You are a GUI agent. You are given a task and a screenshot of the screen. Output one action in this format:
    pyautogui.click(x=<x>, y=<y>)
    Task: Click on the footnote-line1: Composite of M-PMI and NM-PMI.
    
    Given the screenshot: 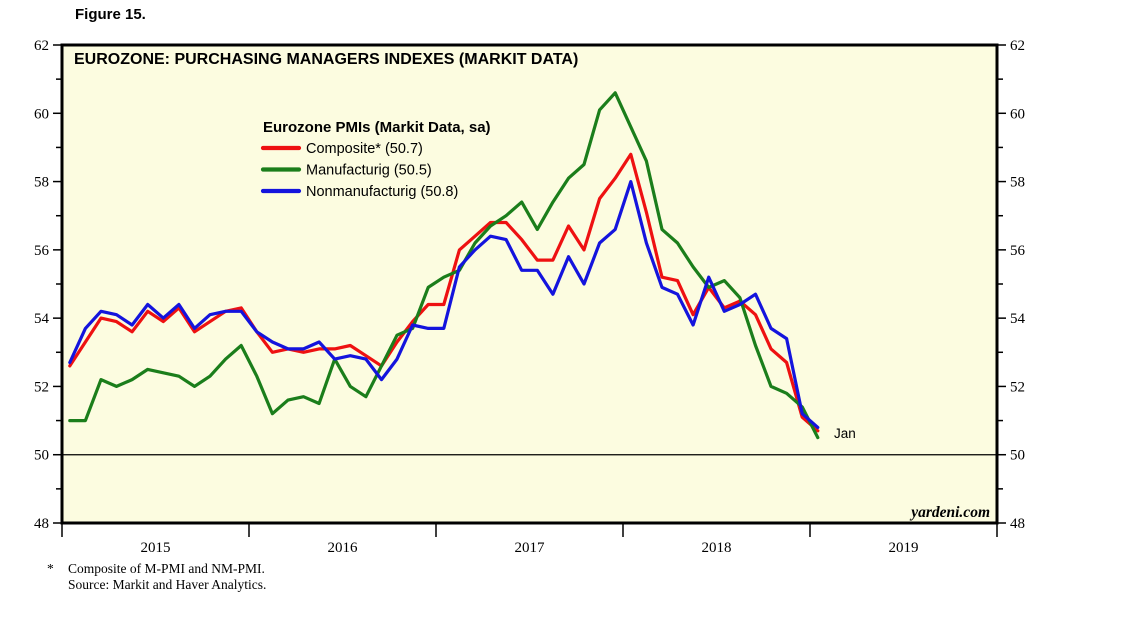 What is the action you would take?
    pyautogui.click(x=166, y=568)
    